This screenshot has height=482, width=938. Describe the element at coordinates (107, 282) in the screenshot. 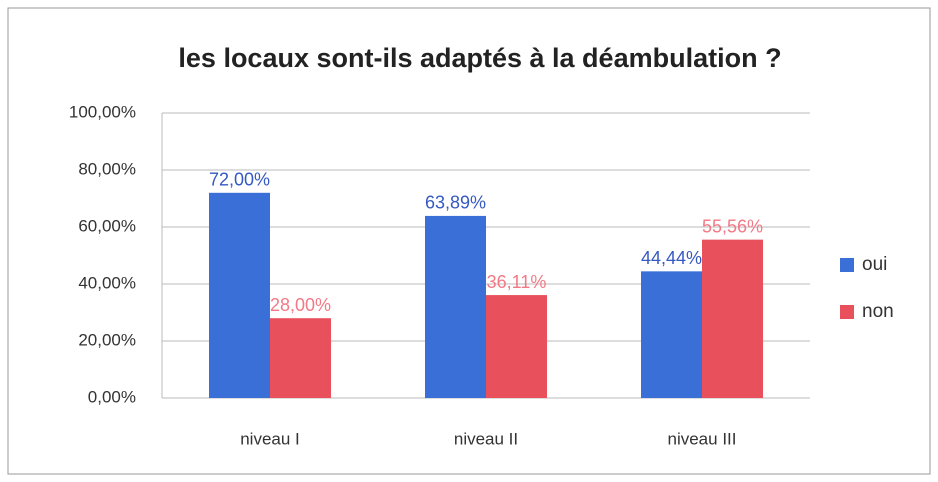

I see `y-tick-label: 40,00%` at that location.